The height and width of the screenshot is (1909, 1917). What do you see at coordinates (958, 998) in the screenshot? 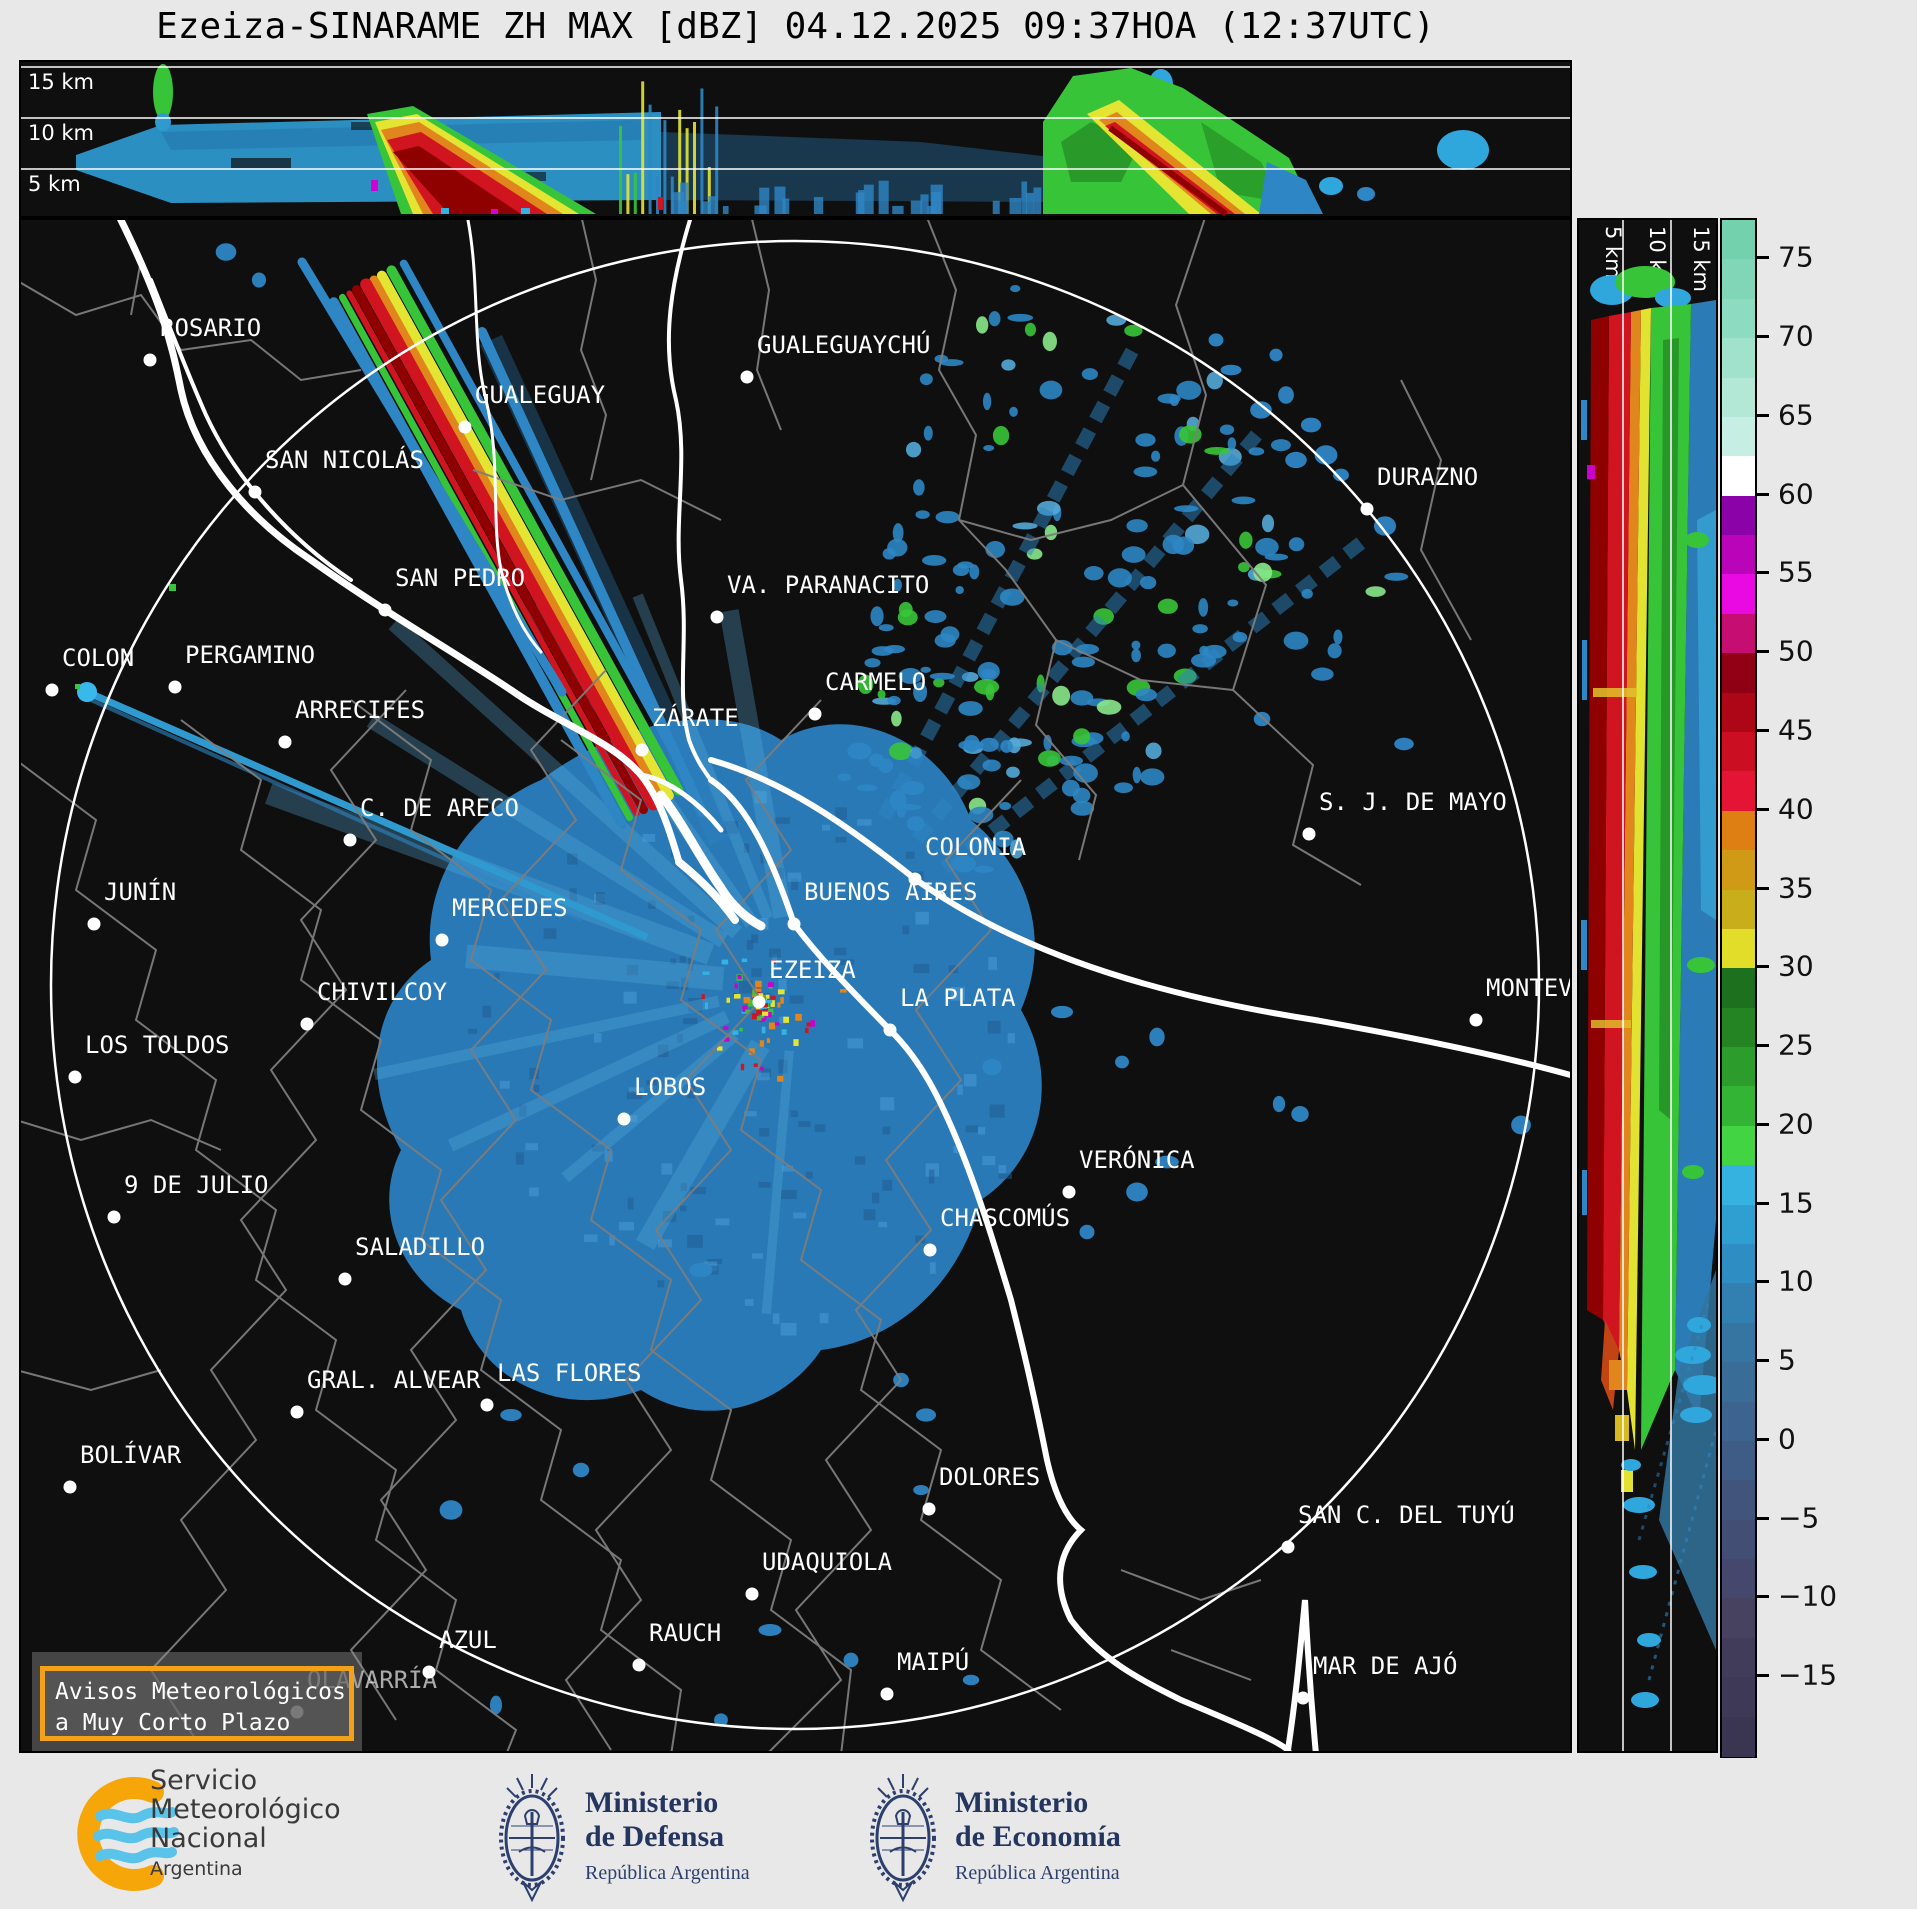
I see `city-label: LA PLATA` at bounding box center [958, 998].